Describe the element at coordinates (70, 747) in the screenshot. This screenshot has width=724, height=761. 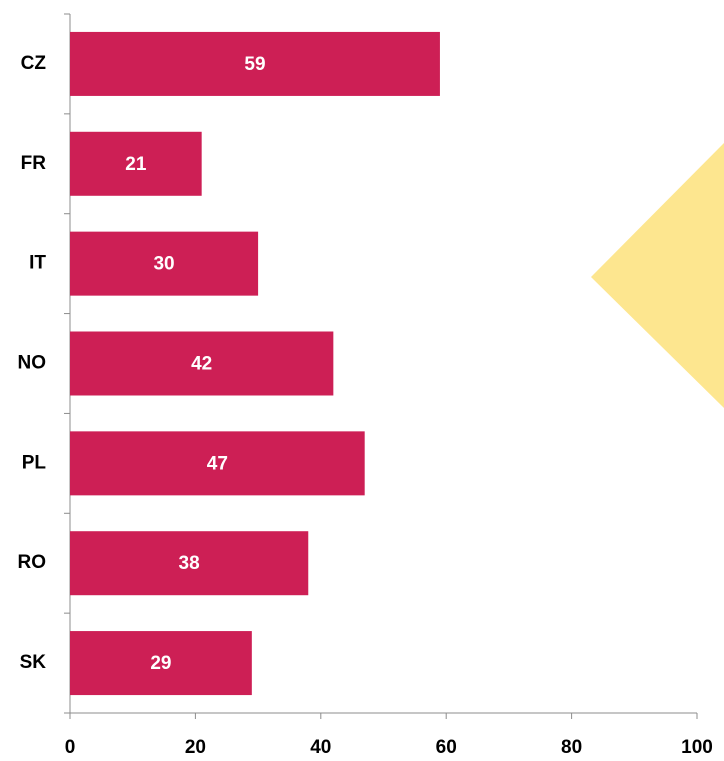
I see `x-tick-label: 0` at that location.